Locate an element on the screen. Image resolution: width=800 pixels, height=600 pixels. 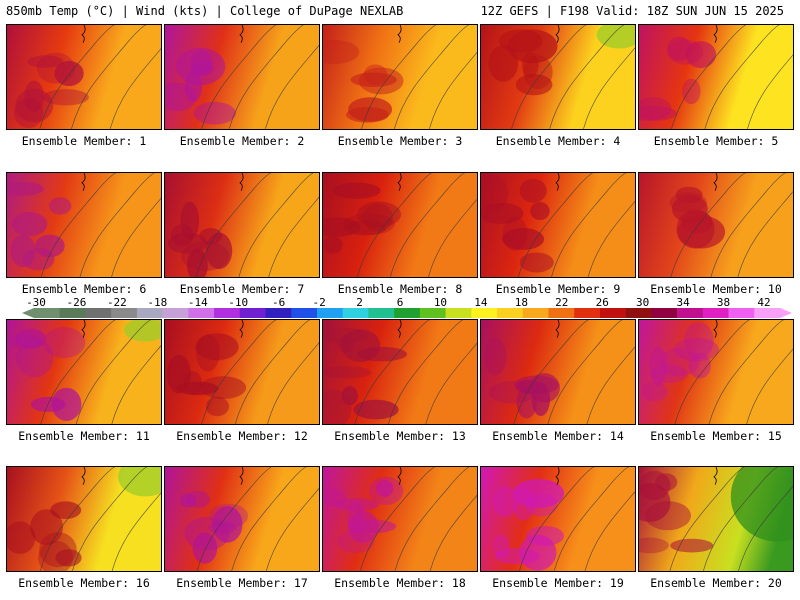
colorbar-tick-label: -26 is located at coordinates (76, 302).